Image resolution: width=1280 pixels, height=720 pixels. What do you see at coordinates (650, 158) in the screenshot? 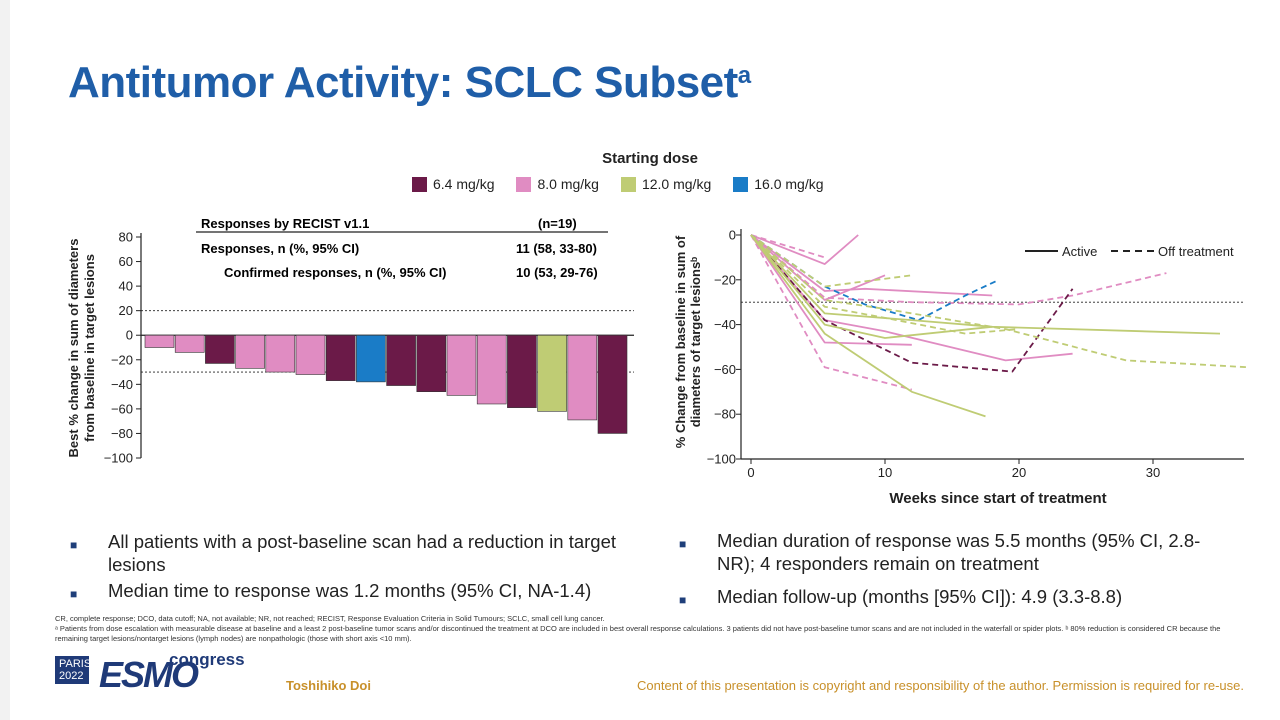
I see `legend-title: Starting dose` at bounding box center [650, 158].